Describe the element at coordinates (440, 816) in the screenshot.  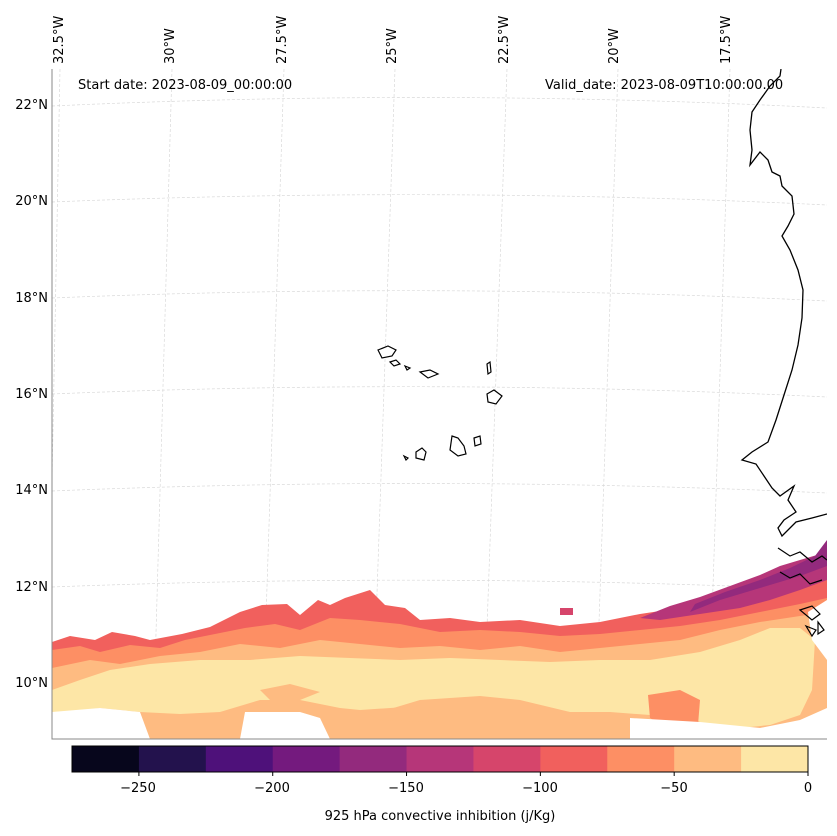
I see `colorbar-label: 925 hPa convective inhibition (j/Kg)` at that location.